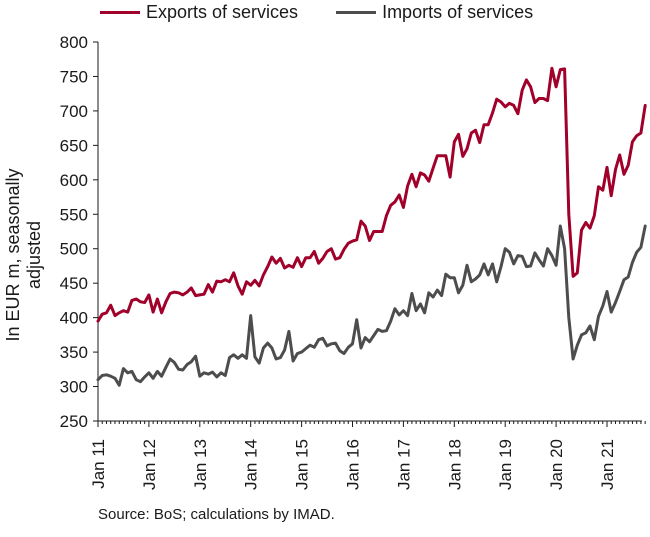 This screenshot has width=650, height=537. I want to click on legend: Exports of services Imports of services, so click(335, 12).